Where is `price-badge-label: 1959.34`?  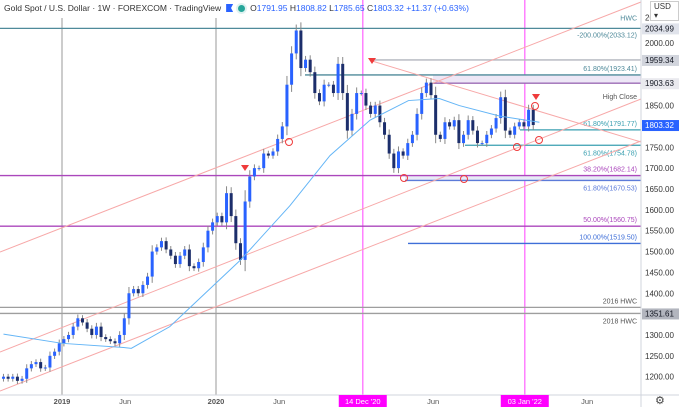 price-badge-label: 1959.34 is located at coordinates (659, 60).